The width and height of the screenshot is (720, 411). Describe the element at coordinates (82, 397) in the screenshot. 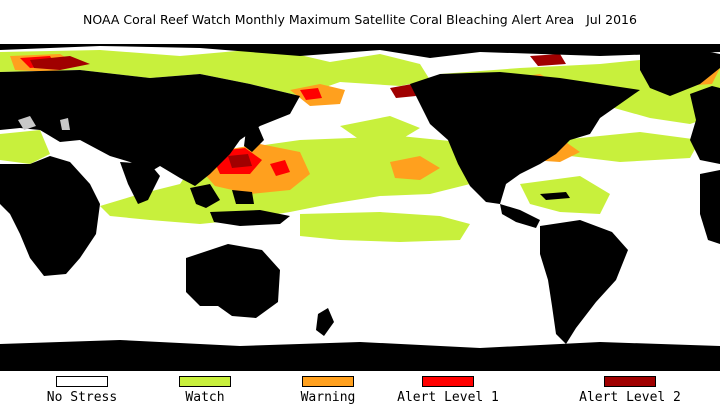

I see `legend-label-no-stress: No Stress` at that location.